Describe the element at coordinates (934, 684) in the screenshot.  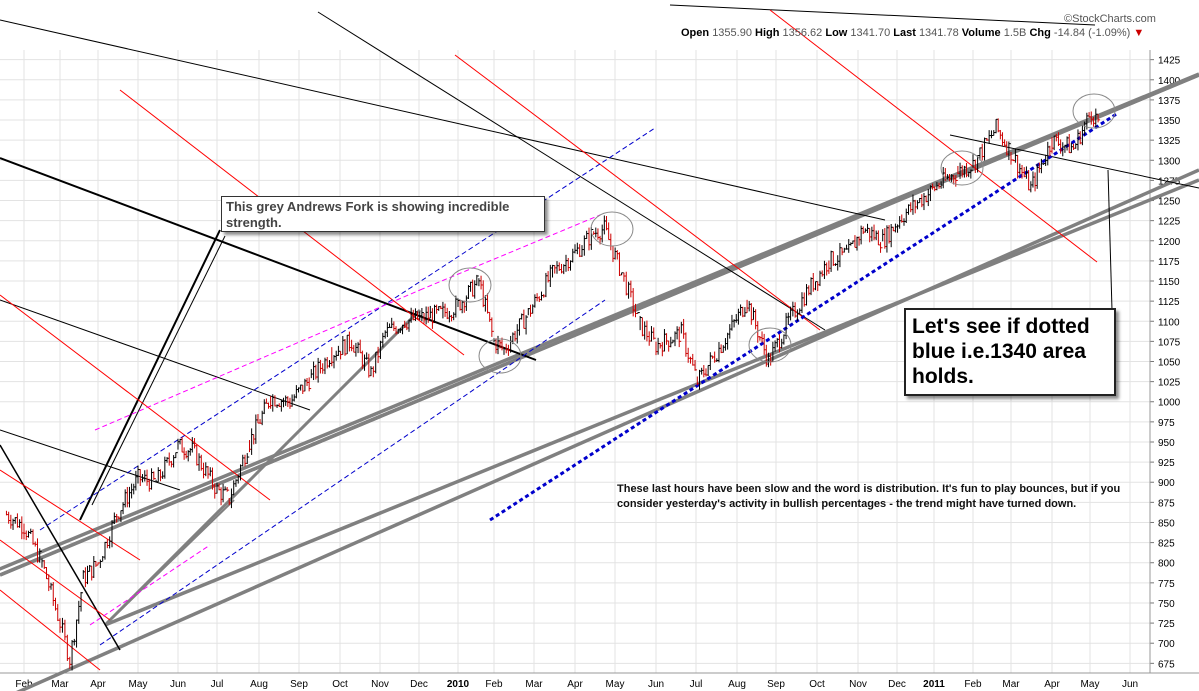
I see `x-tick-label: 2011` at that location.